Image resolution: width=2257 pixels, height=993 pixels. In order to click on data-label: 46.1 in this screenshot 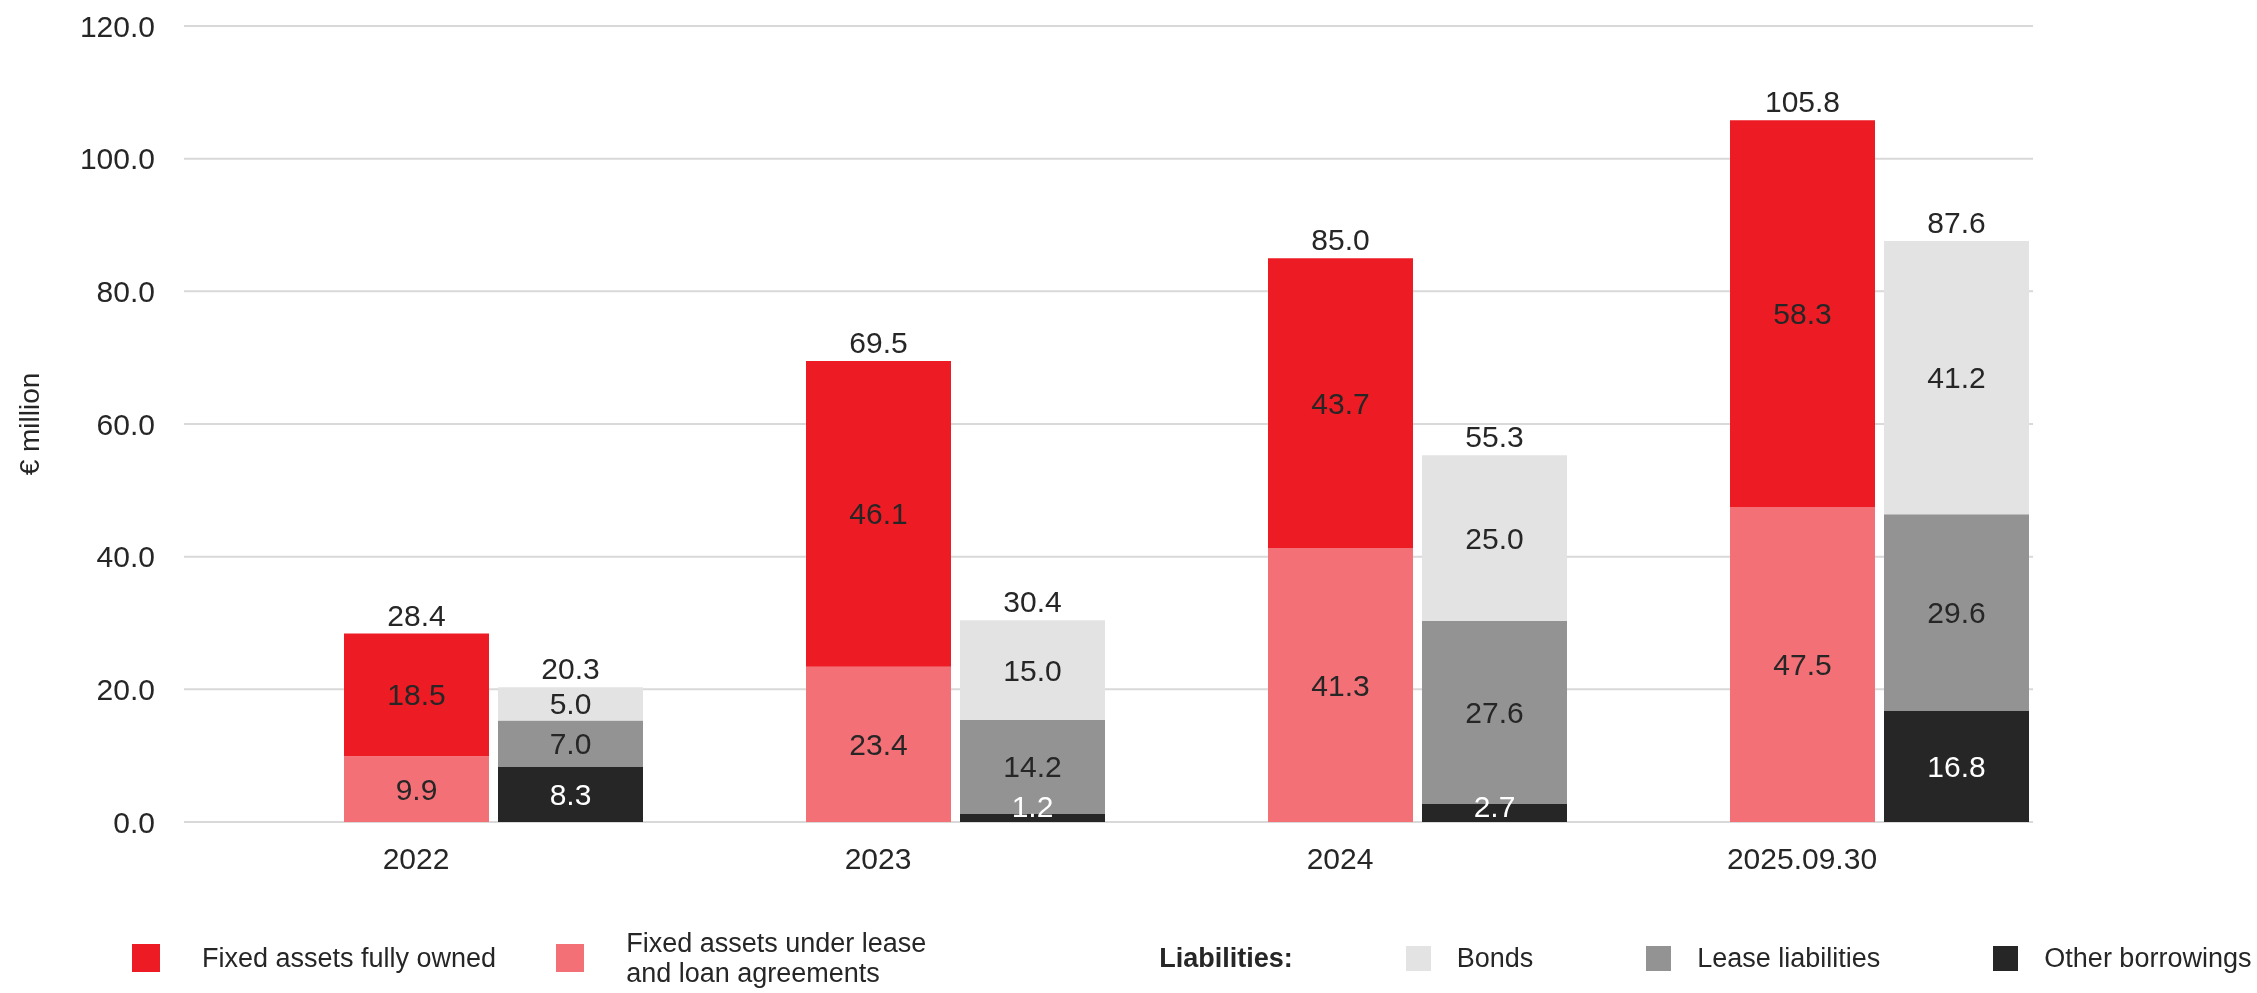, I will do `click(878, 514)`.